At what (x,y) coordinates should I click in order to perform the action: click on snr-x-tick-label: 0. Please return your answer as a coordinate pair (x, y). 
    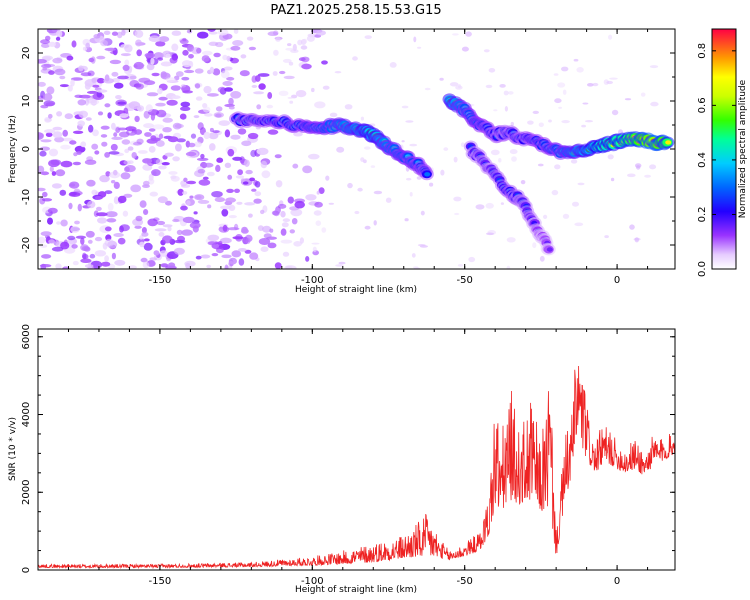
    Looking at the image, I should click on (617, 581).